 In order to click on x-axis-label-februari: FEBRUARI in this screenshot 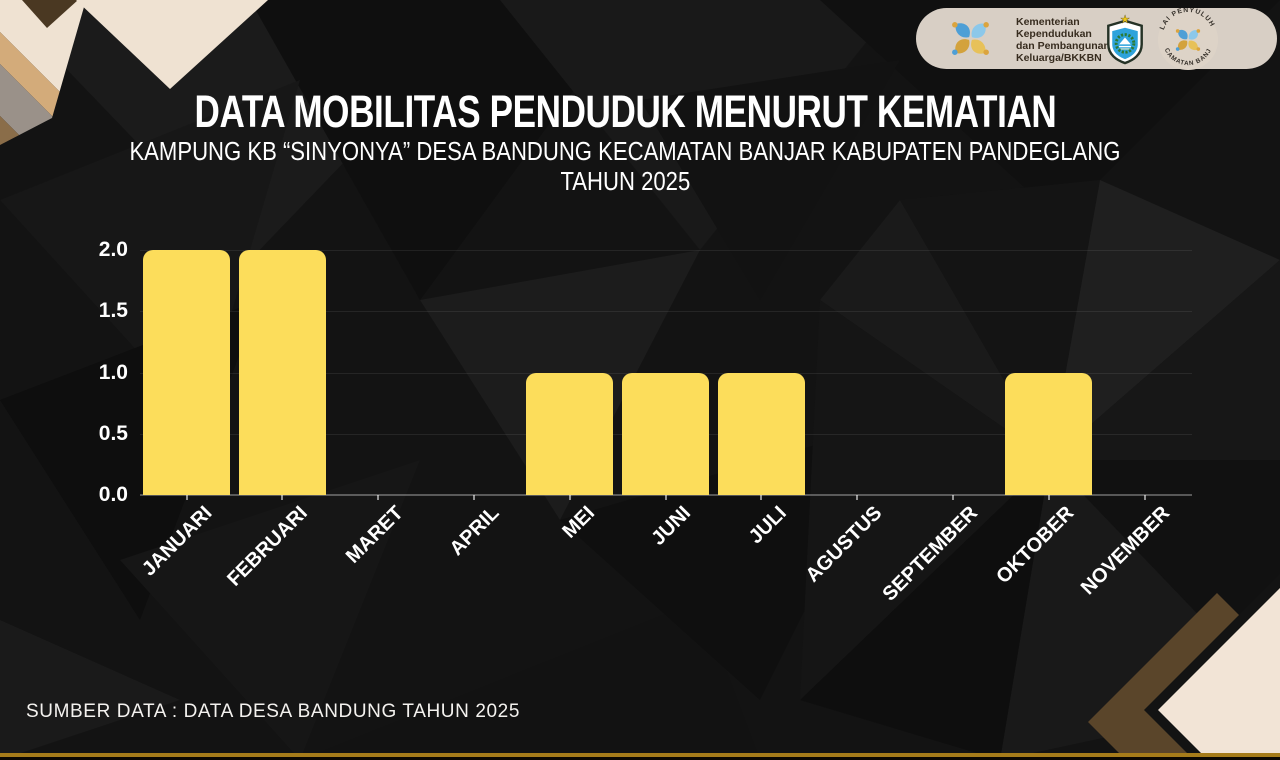, I will do `click(267, 546)`.